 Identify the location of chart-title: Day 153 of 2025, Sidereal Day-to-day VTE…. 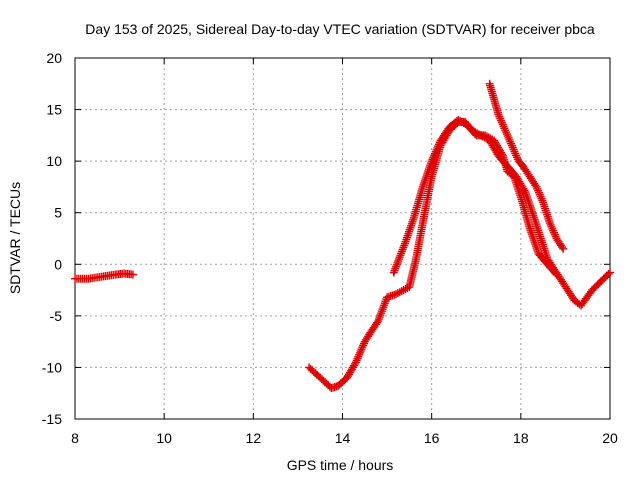
(340, 29).